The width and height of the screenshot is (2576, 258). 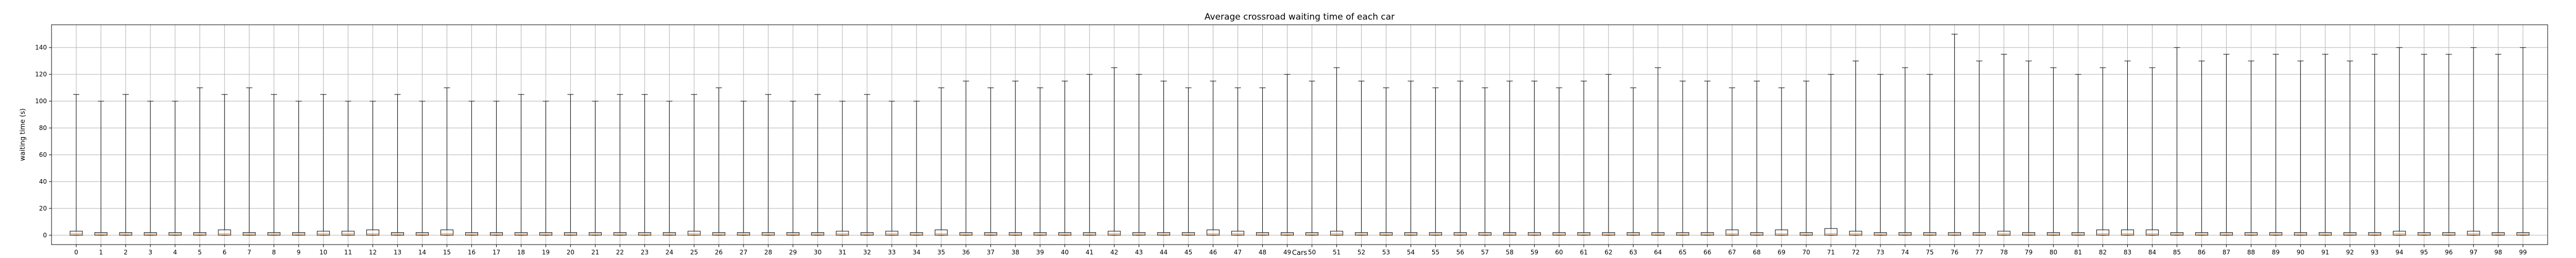 What do you see at coordinates (1756, 252) in the screenshot?
I see `x-tick-label: 68` at bounding box center [1756, 252].